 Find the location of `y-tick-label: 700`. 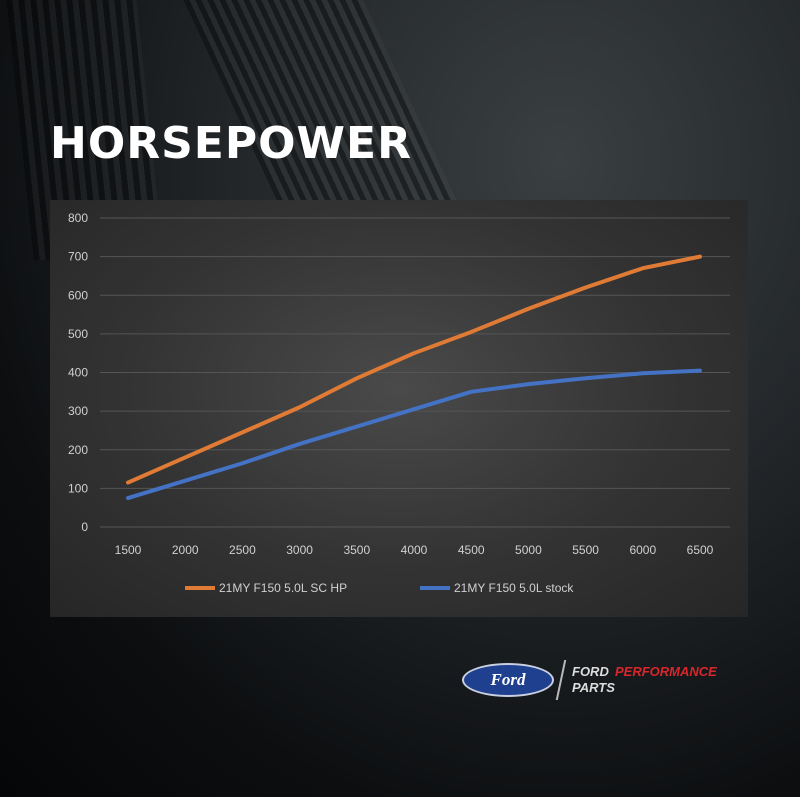

y-tick-label: 700 is located at coordinates (78, 257).